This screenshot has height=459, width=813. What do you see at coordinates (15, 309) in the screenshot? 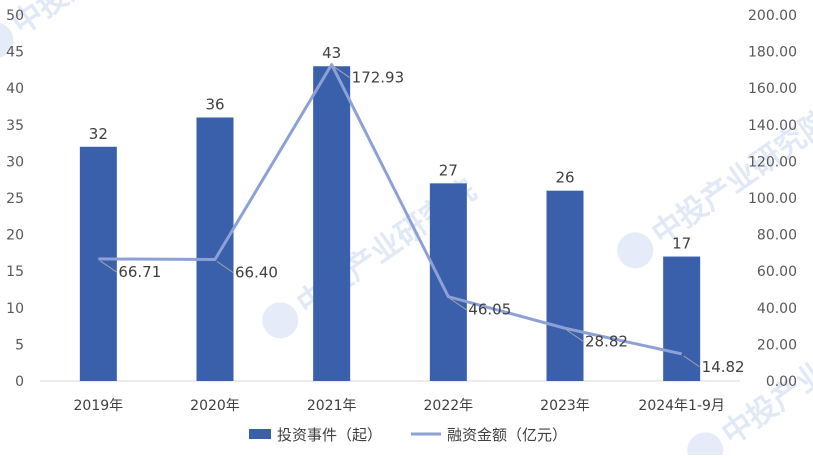
I see `y-left-tick-label: 10` at bounding box center [15, 309].